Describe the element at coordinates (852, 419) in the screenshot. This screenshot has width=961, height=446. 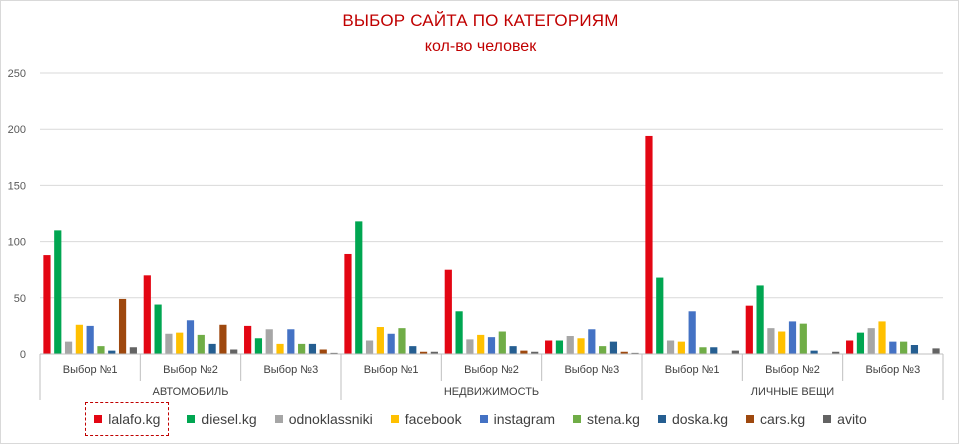
I see `legend-label: avito` at that location.